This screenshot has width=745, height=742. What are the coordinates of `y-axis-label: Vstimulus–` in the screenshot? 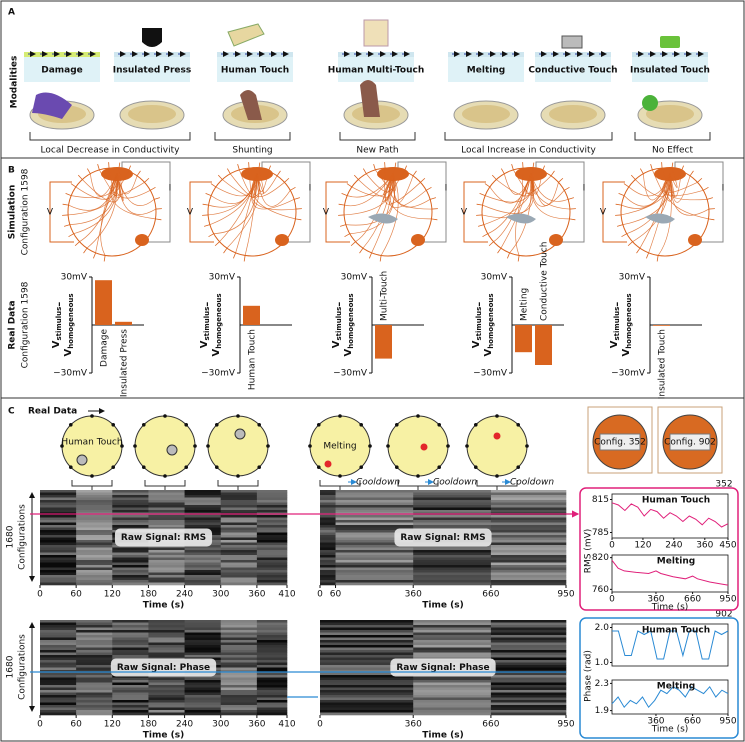 It's located at (478, 325).